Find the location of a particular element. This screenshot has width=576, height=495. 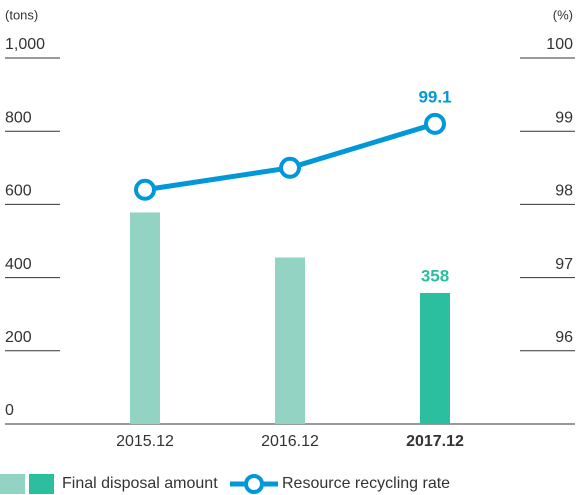

y2-tick-label: 98 is located at coordinates (564, 191).